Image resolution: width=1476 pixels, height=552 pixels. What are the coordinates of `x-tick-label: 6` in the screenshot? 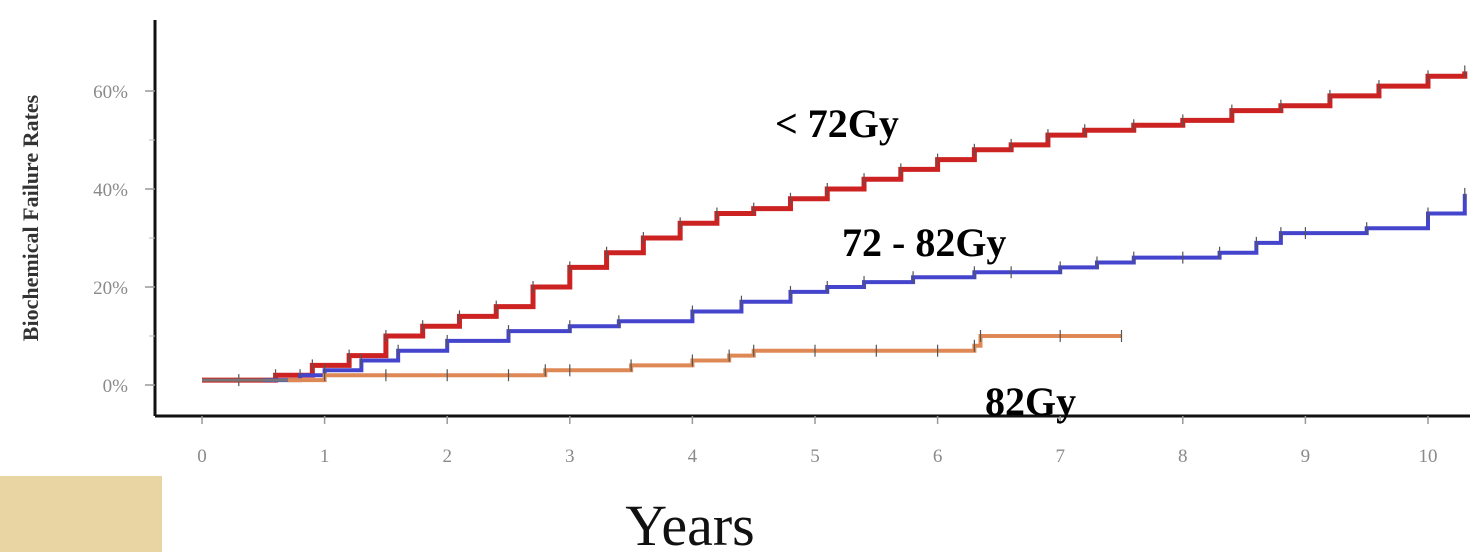 It's located at (938, 456).